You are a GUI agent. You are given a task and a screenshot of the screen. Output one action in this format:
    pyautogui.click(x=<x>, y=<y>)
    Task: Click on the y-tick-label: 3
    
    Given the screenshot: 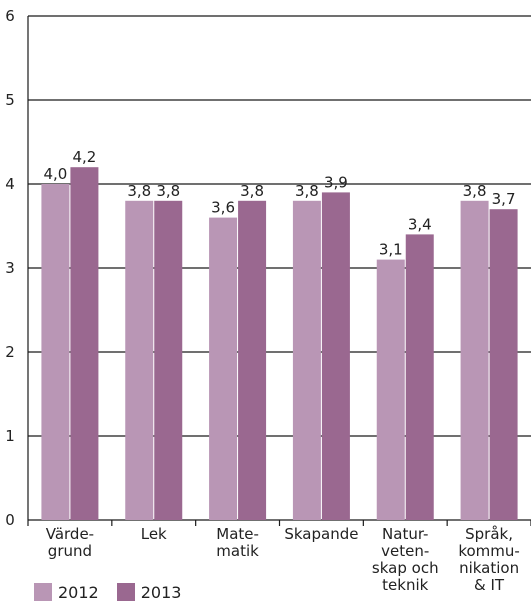 What is the action you would take?
    pyautogui.click(x=10, y=268)
    